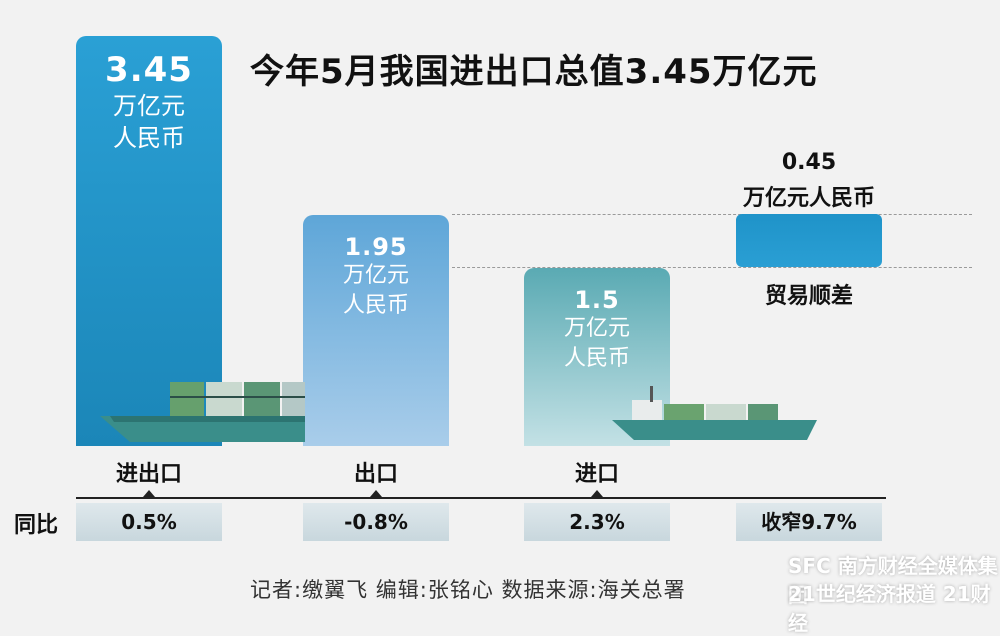  What do you see at coordinates (712, 267) in the screenshot?
I see `guide-line-import-top` at bounding box center [712, 267].